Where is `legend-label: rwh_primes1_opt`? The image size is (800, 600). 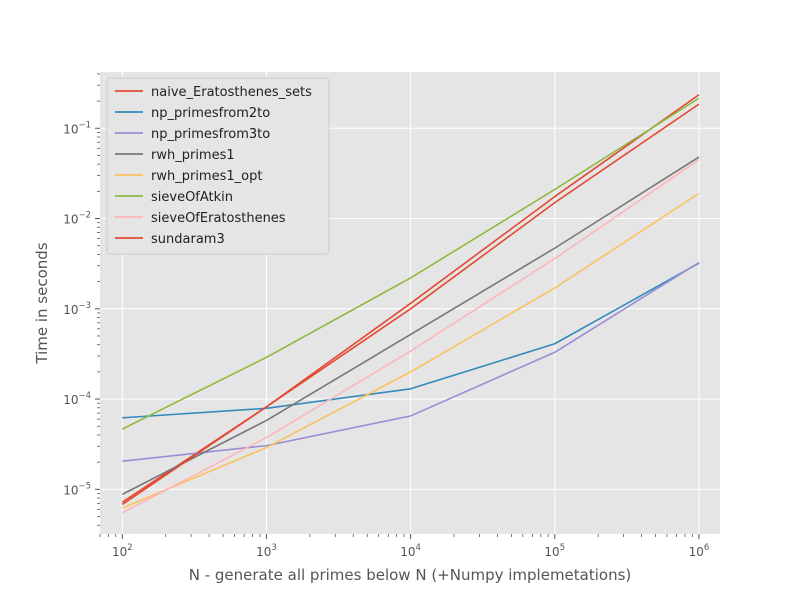
legend-label: rwh_primes1_opt is located at coordinates (206, 176).